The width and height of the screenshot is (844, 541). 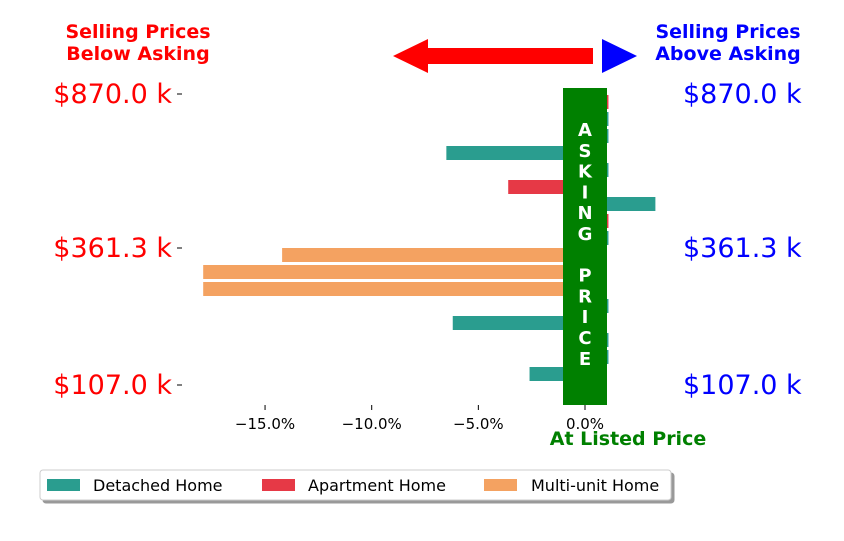 I want to click on legend-label-detached: Detached Home, so click(x=158, y=485).